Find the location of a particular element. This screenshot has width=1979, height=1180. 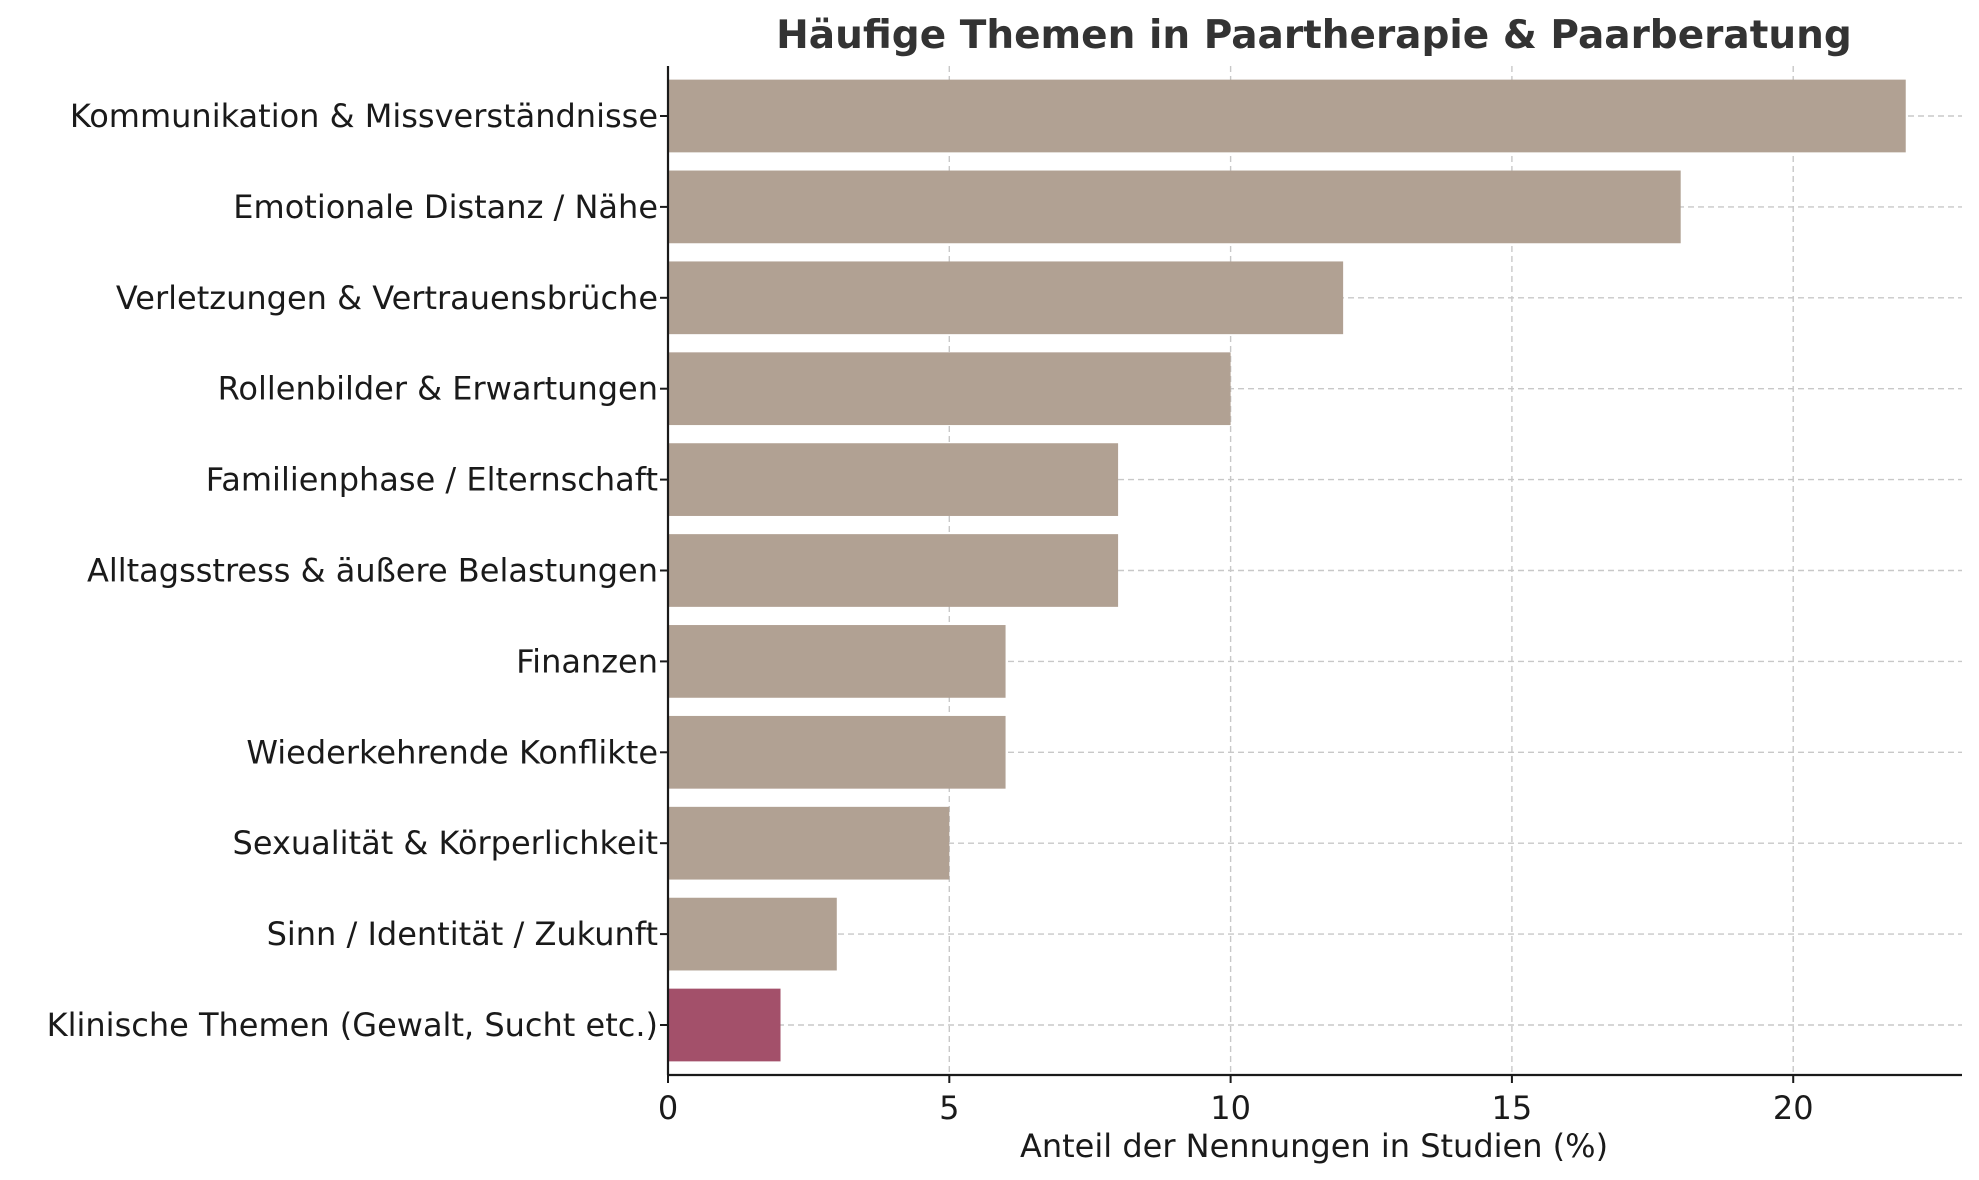

category-label: Wiederkehrende Konflikte is located at coordinates (452, 752).